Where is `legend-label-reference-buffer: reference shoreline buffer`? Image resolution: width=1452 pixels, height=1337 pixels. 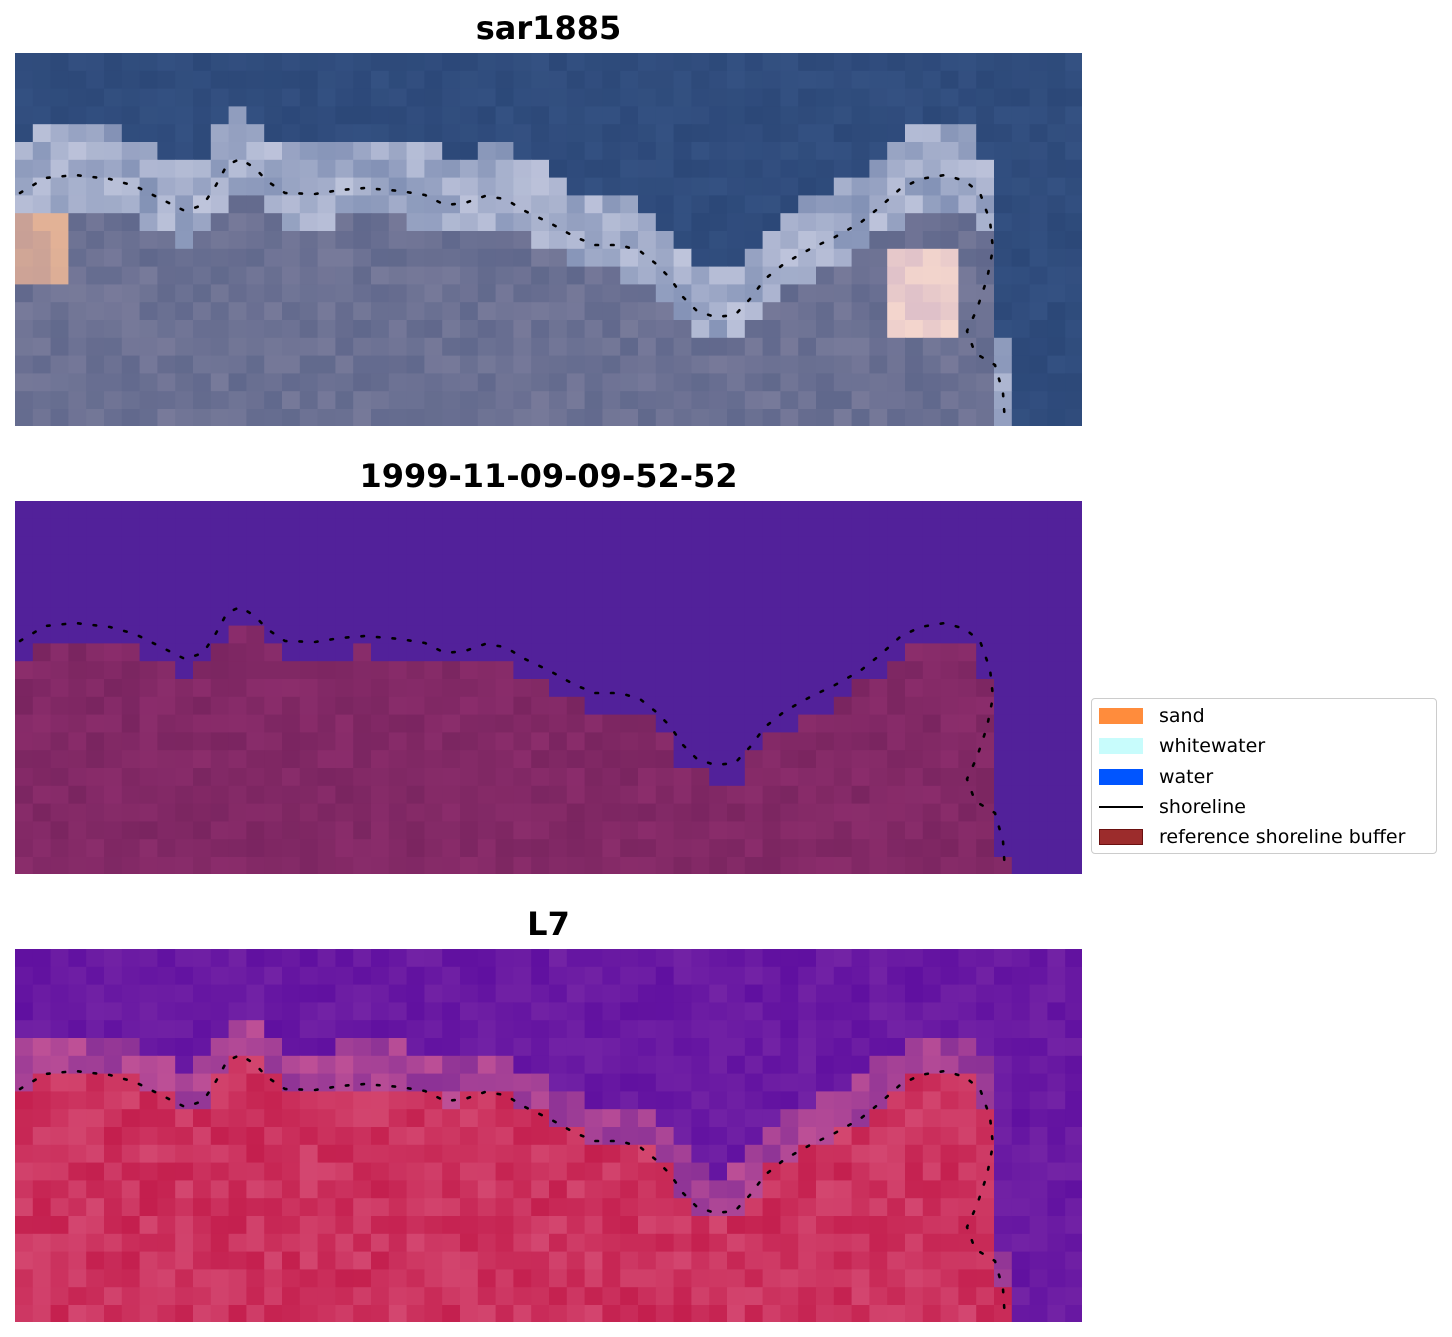 legend-label-reference-buffer: reference shoreline buffer is located at coordinates (1282, 837).